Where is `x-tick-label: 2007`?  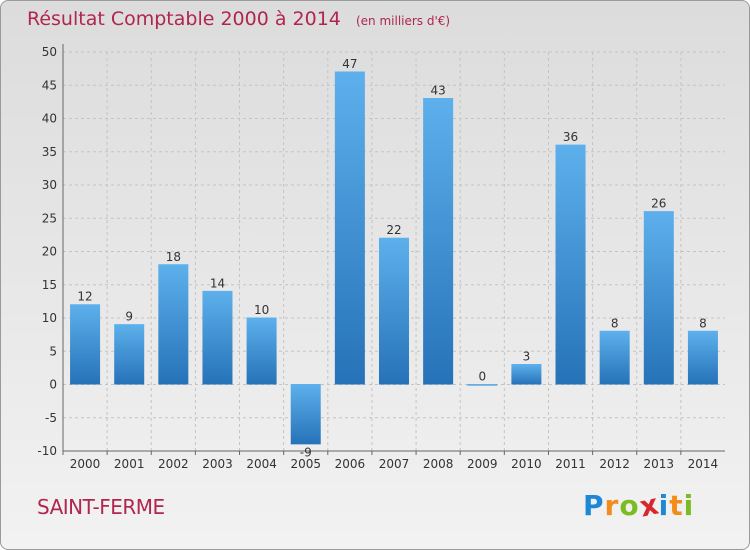
x-tick-label: 2007 is located at coordinates (394, 464).